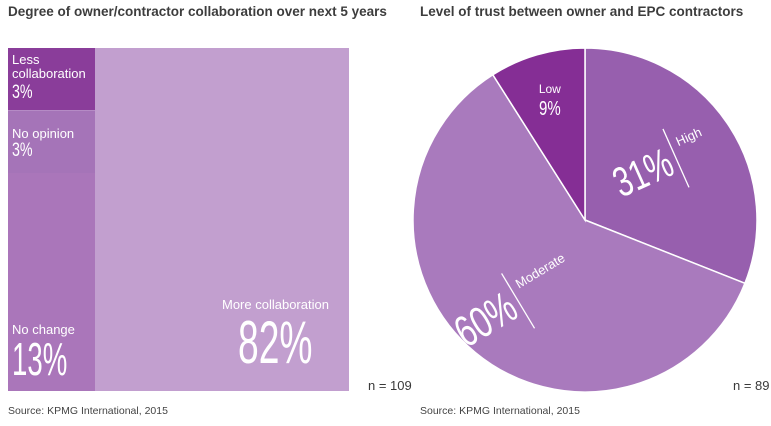 This screenshot has height=426, width=771. What do you see at coordinates (390, 385) in the screenshot?
I see `left-sample-size: n = 109` at bounding box center [390, 385].